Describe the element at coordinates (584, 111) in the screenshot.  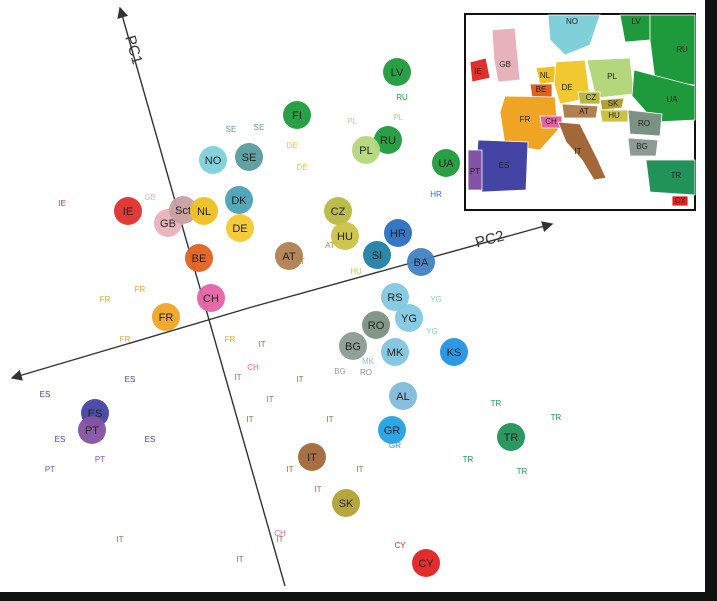
I see `map-region-label: AT` at that location.